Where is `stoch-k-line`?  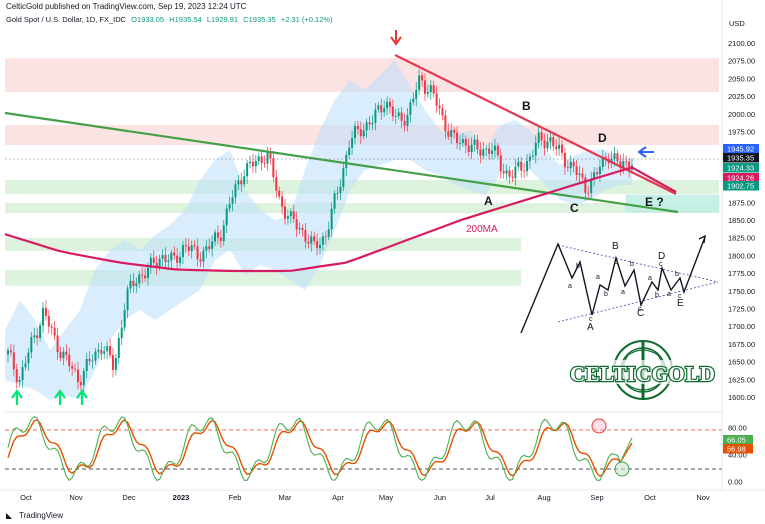
stoch-k-line is located at coordinates (320, 449).